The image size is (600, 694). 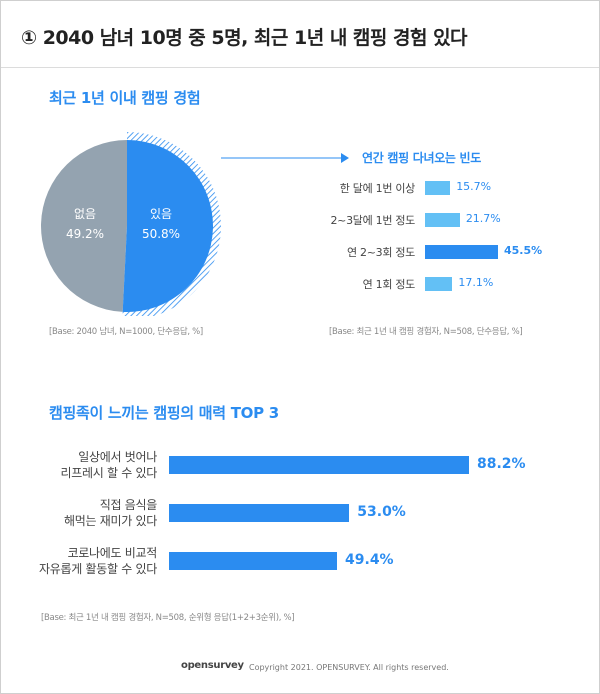 What do you see at coordinates (168, 226) in the screenshot?
I see `pie-slice-yes` at bounding box center [168, 226].